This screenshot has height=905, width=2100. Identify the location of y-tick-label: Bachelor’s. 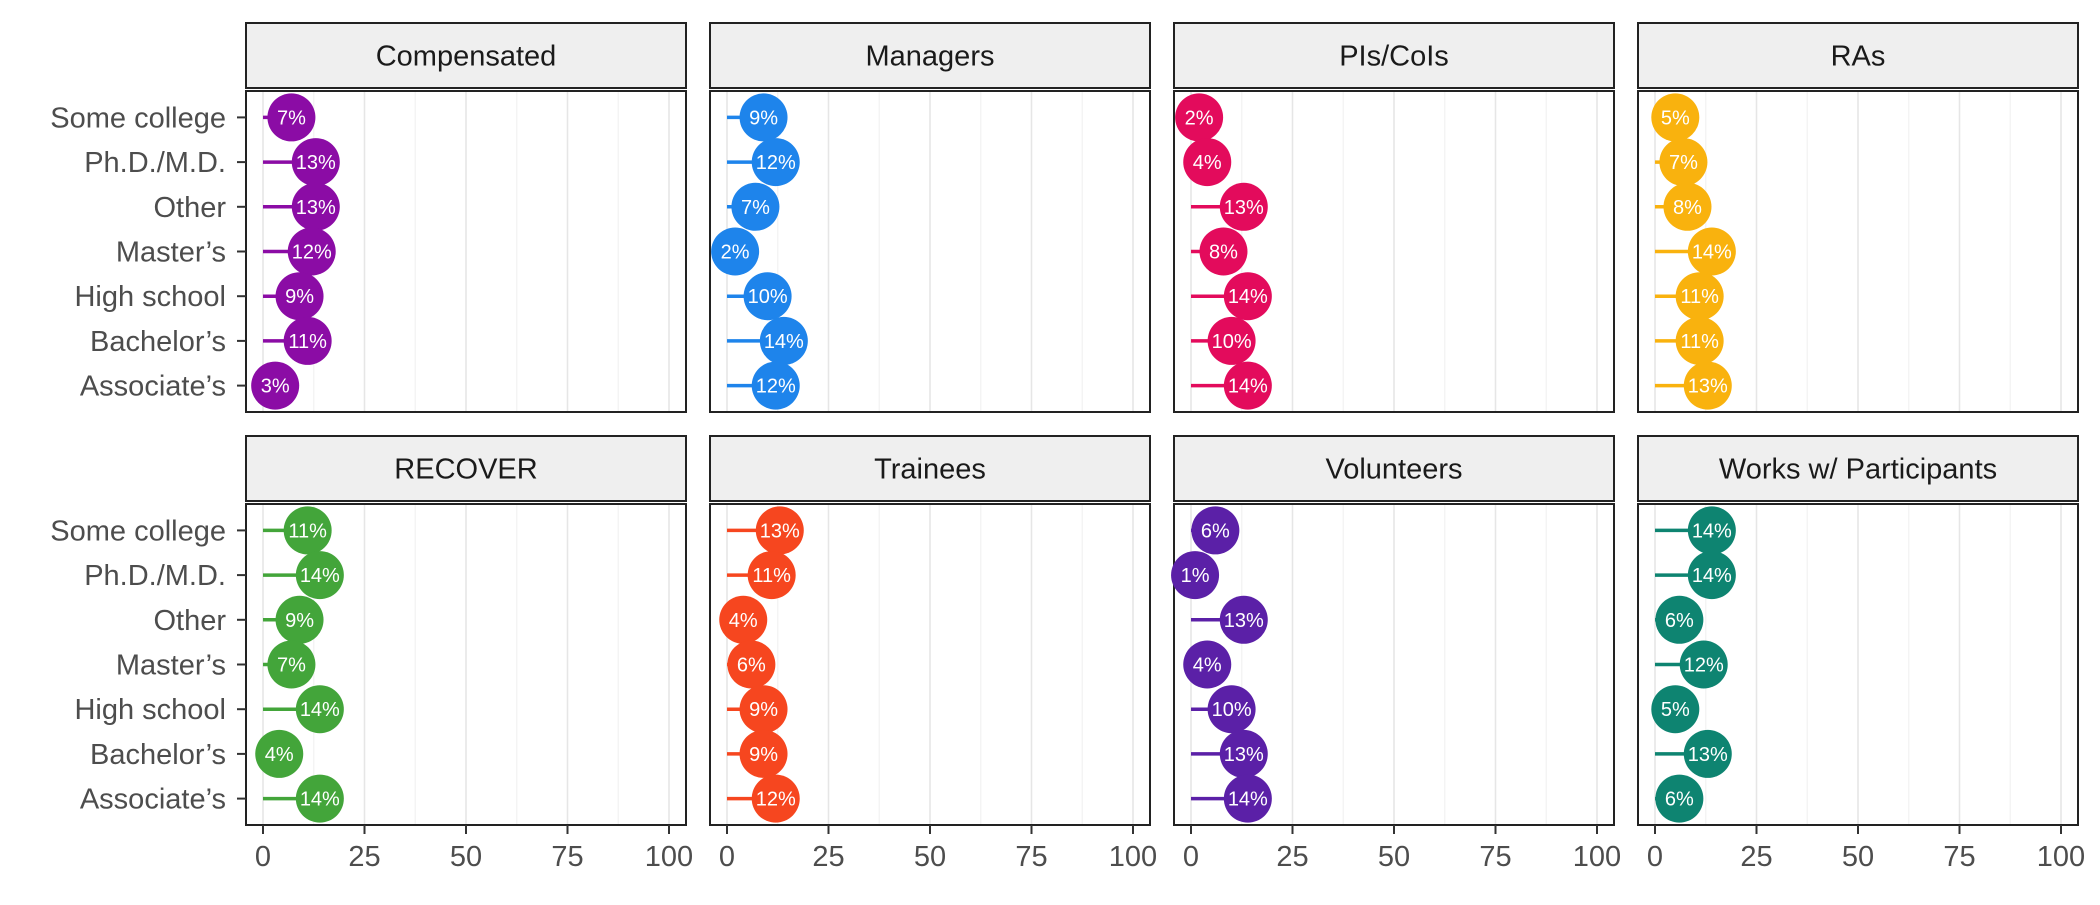
(158, 755).